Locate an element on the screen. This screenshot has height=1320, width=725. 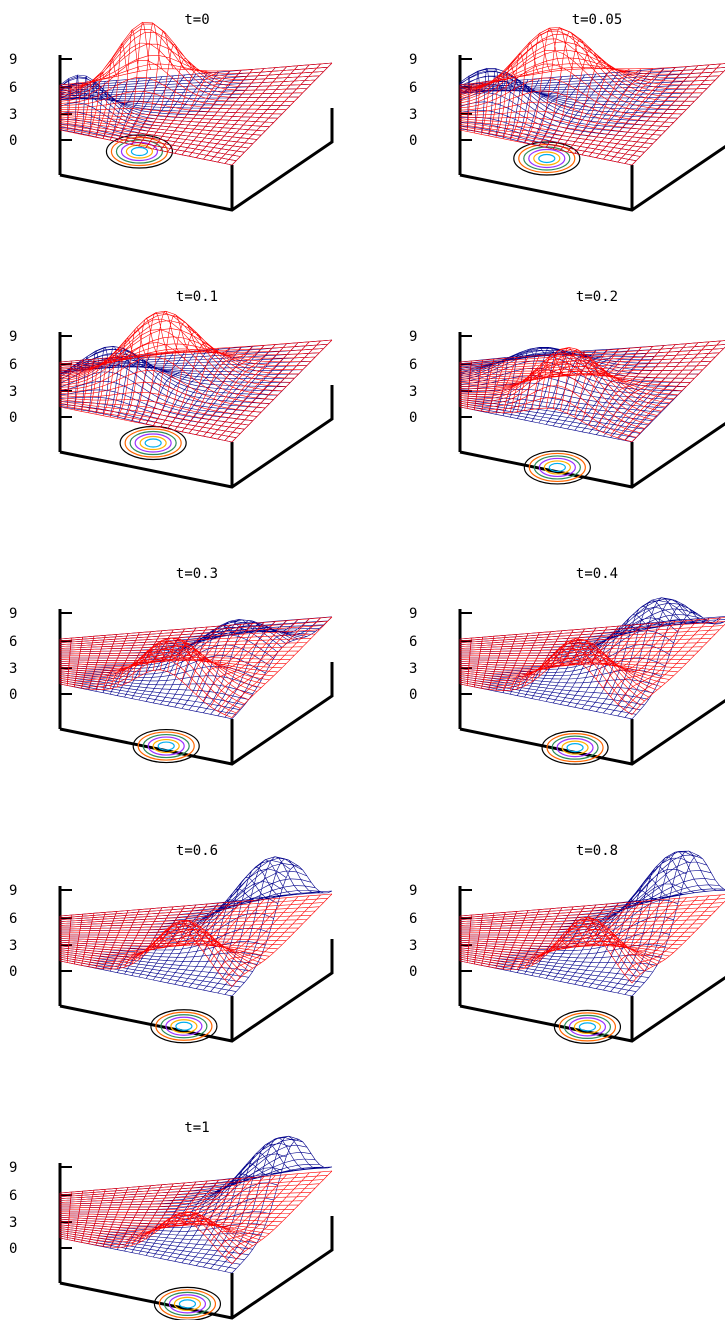
panel-title: t=0 is located at coordinates (196, 20).